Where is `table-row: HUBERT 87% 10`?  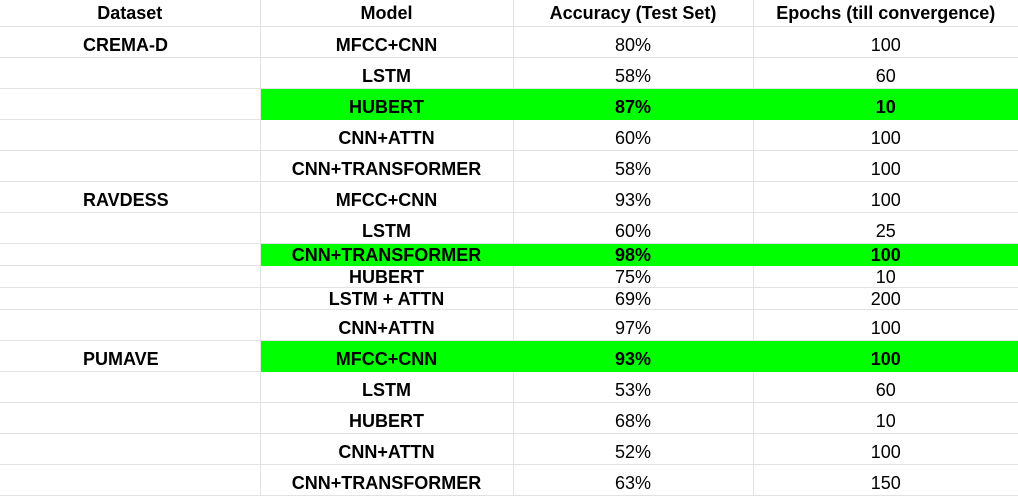 table-row: HUBERT 87% 10 is located at coordinates (509, 104).